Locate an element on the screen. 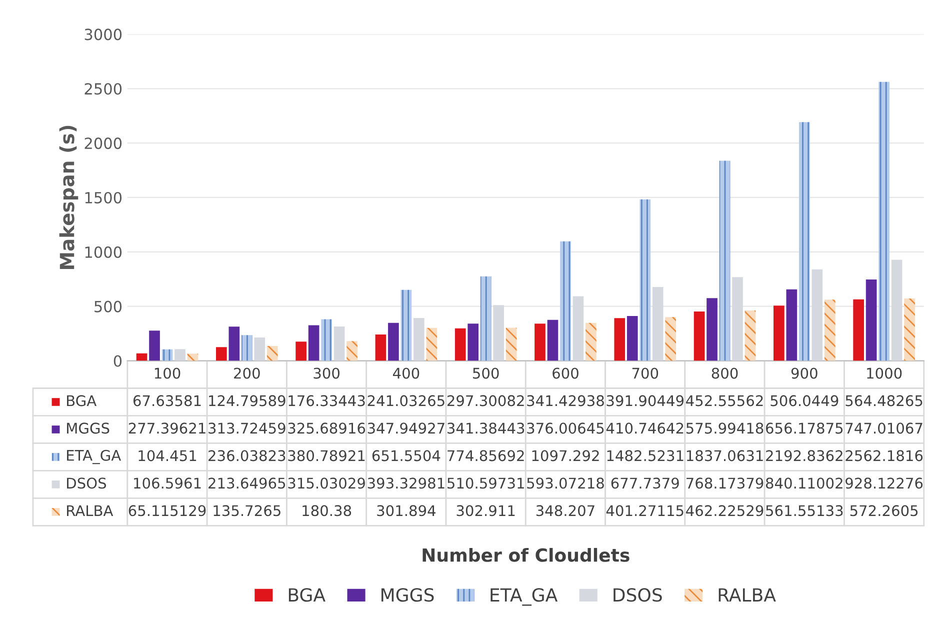 The height and width of the screenshot is (622, 937). x-tick-label: 500 is located at coordinates (486, 373).